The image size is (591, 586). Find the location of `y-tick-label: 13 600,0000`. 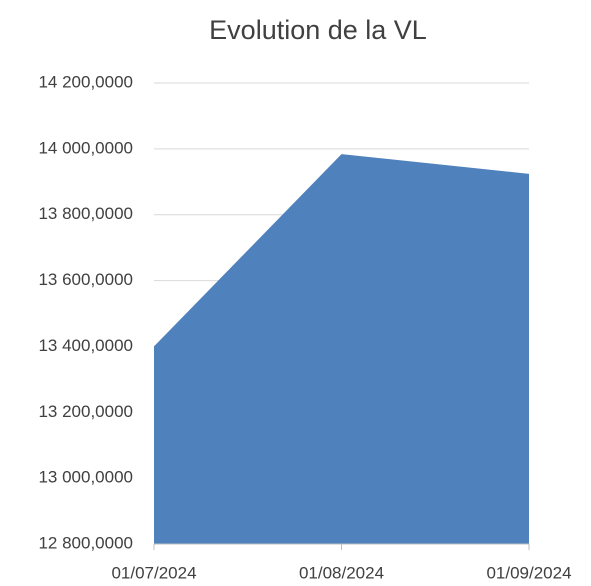

y-tick-label: 13 600,0000 is located at coordinates (85, 279).